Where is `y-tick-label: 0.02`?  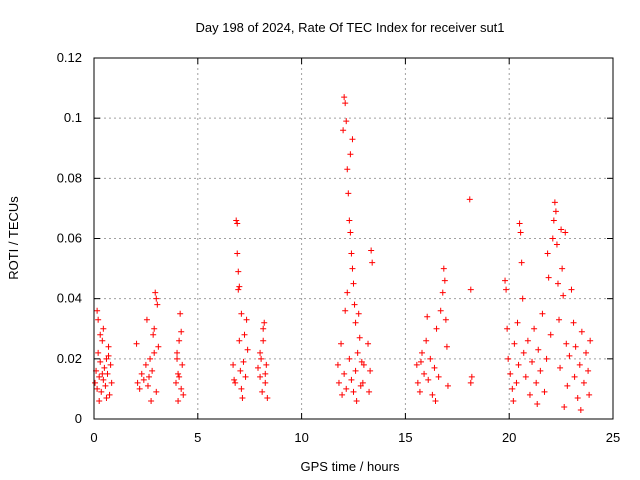
y-tick-label: 0.02 is located at coordinates (69, 358).